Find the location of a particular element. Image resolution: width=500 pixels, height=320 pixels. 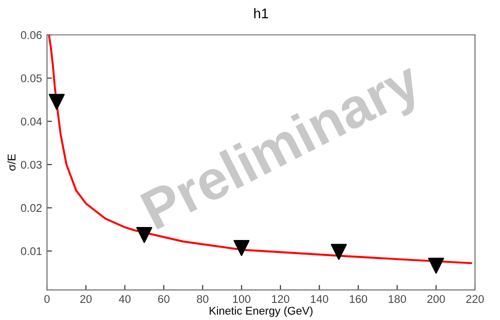

x-tick-label: 140 is located at coordinates (319, 299).